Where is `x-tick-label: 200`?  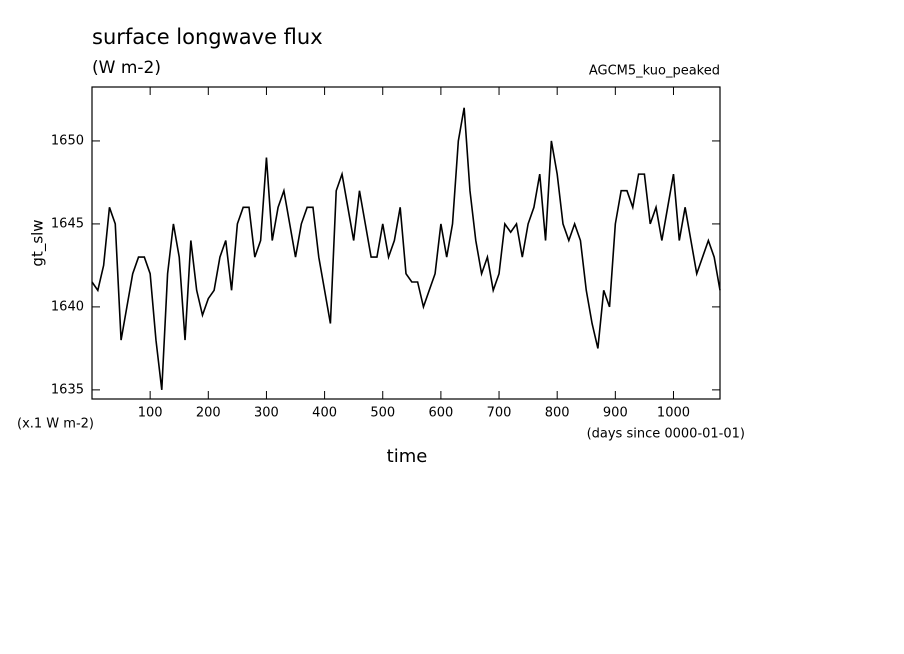
x-tick-label: 200 is located at coordinates (208, 413).